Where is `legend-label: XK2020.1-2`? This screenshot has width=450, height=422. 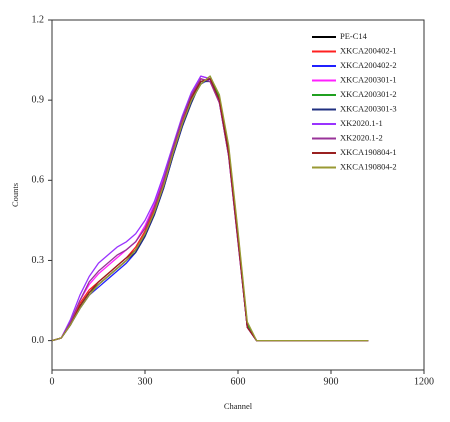 legend-label: XK2020.1-2 is located at coordinates (361, 137).